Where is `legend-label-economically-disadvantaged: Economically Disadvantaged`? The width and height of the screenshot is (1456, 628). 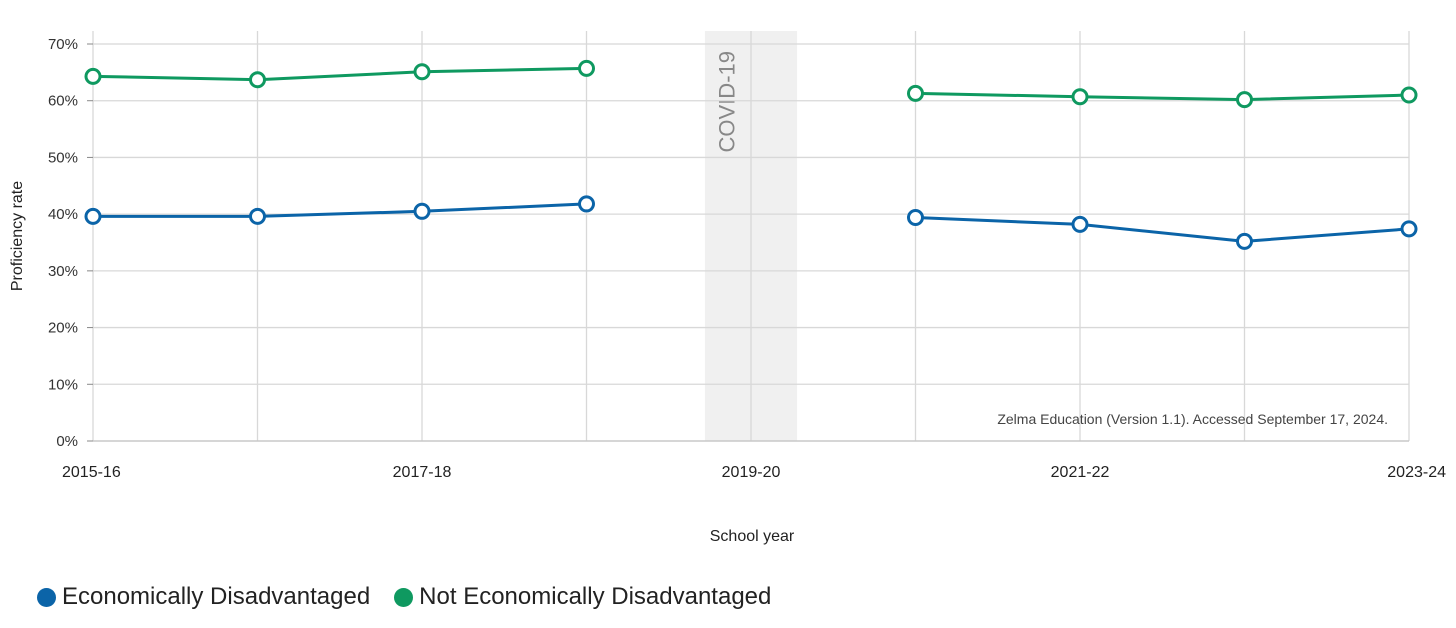
legend-label-economically-disadvantaged: Economically Disadvantaged is located at coordinates (216, 596).